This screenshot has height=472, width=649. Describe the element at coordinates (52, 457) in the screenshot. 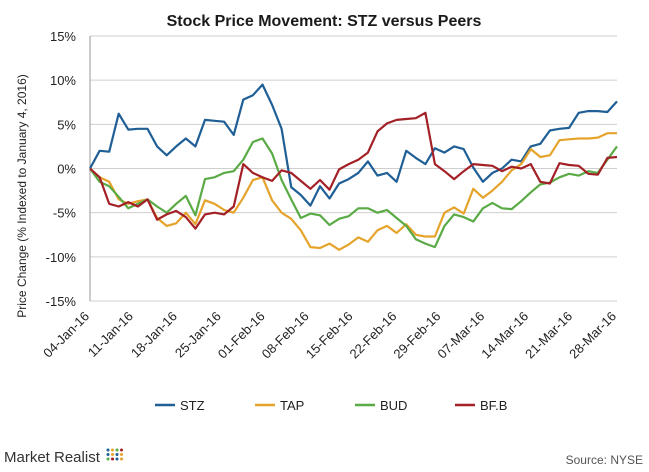

I see `brand-name: Market Realist` at that location.